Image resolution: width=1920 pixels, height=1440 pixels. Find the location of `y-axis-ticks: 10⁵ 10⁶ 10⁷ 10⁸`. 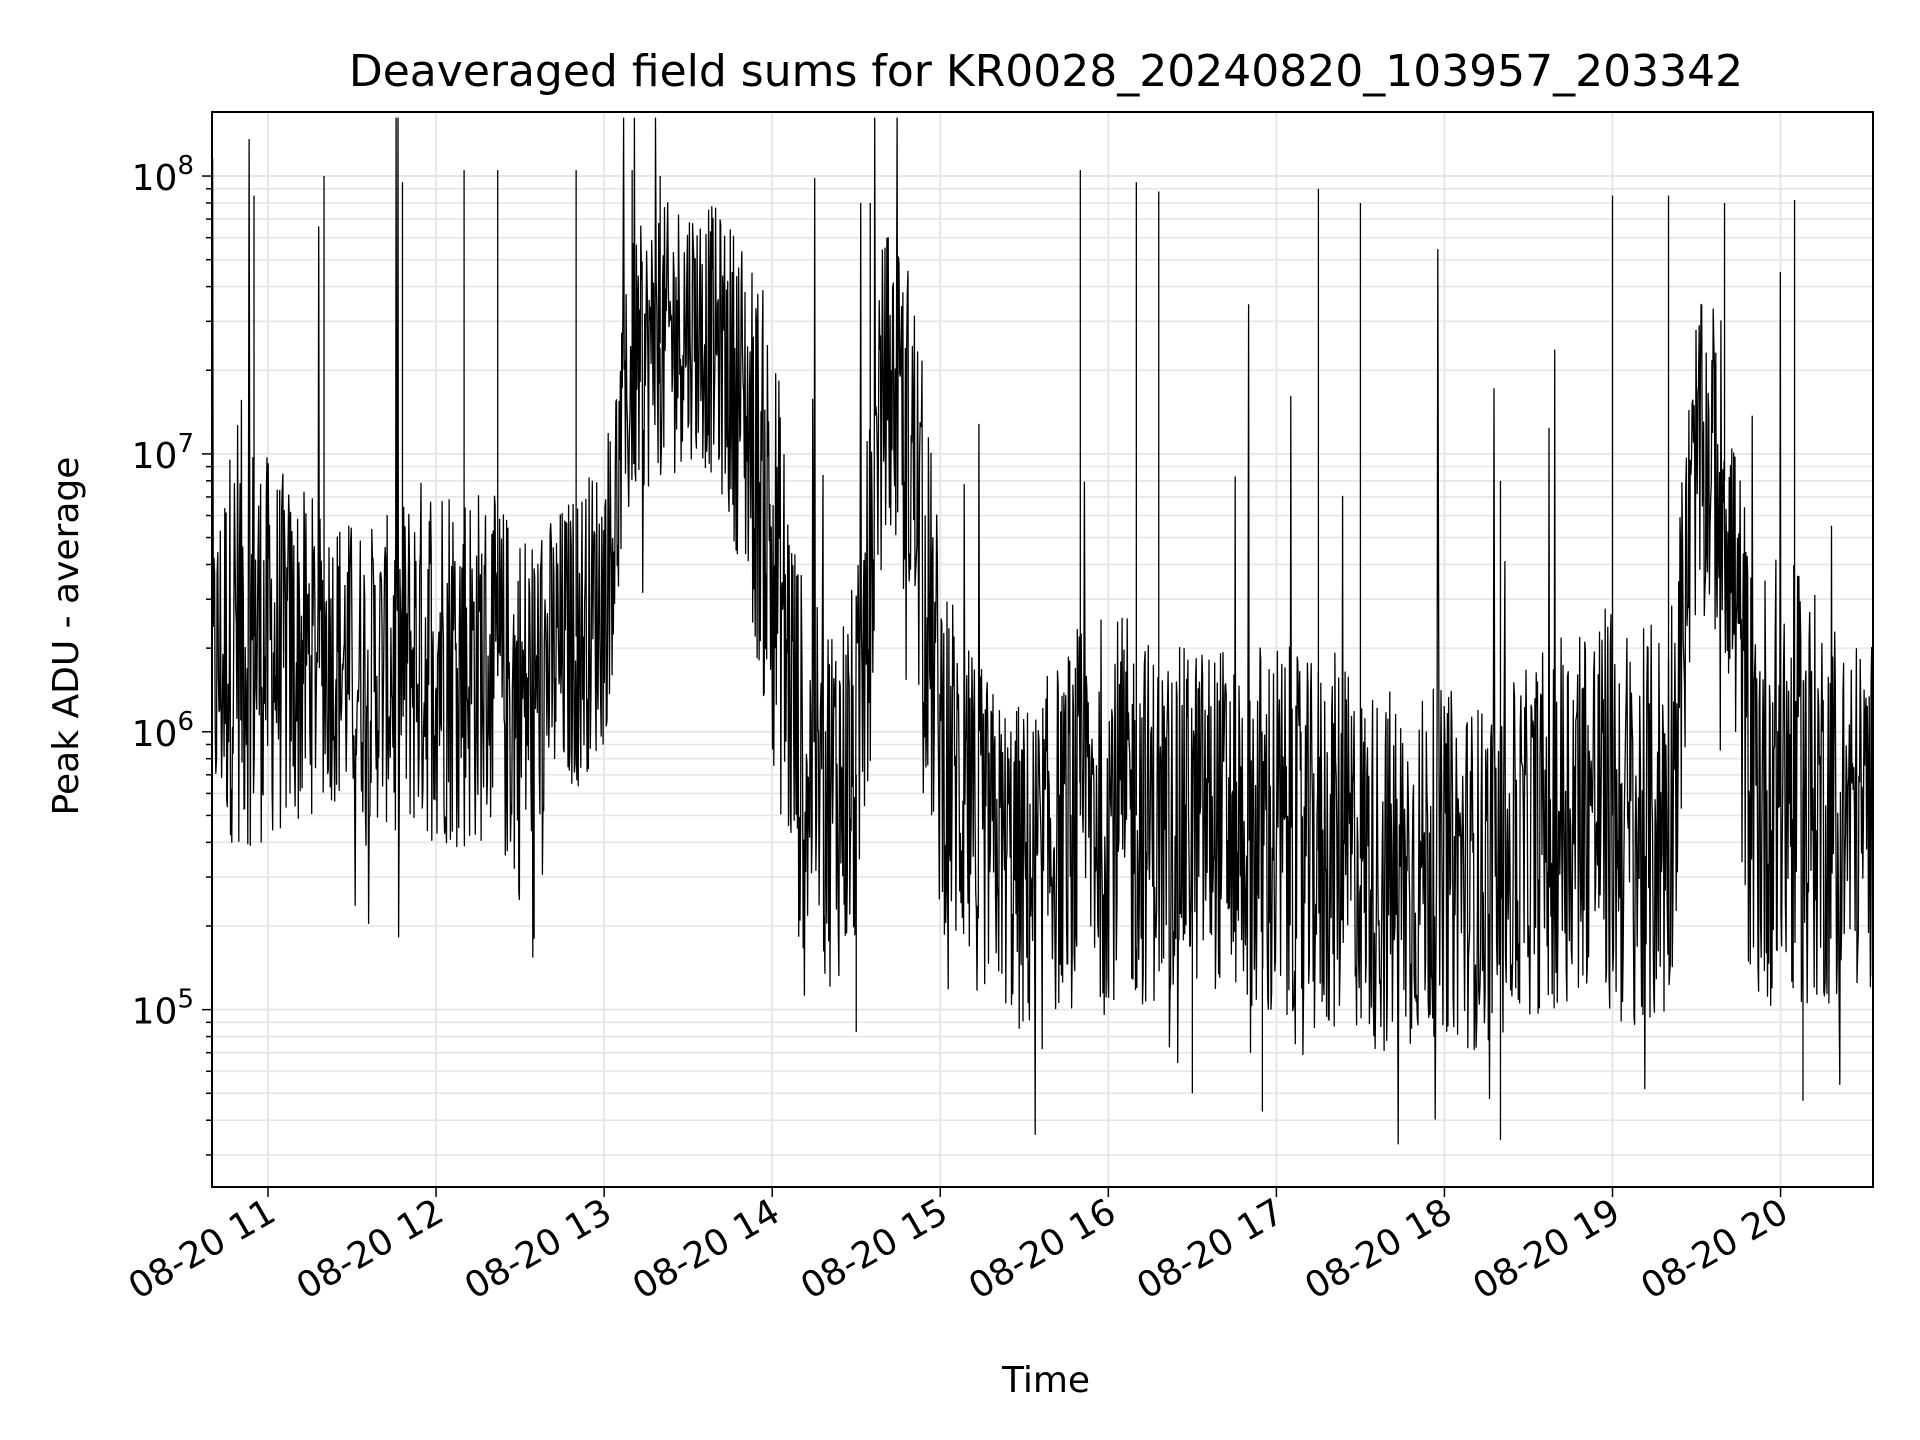

y-axis-ticks: 10⁵ 10⁶ 10⁷ 10⁸ is located at coordinates (172, 653).